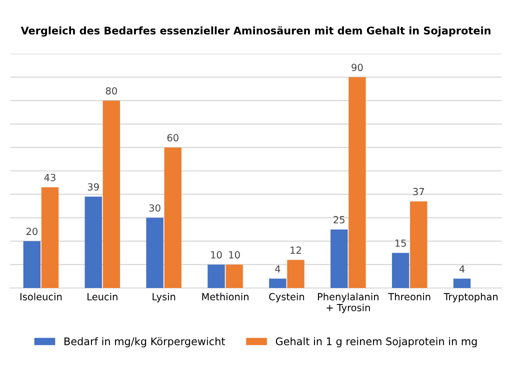  What do you see at coordinates (103, 296) in the screenshot?
I see `x-tick-label: Leucin` at bounding box center [103, 296].